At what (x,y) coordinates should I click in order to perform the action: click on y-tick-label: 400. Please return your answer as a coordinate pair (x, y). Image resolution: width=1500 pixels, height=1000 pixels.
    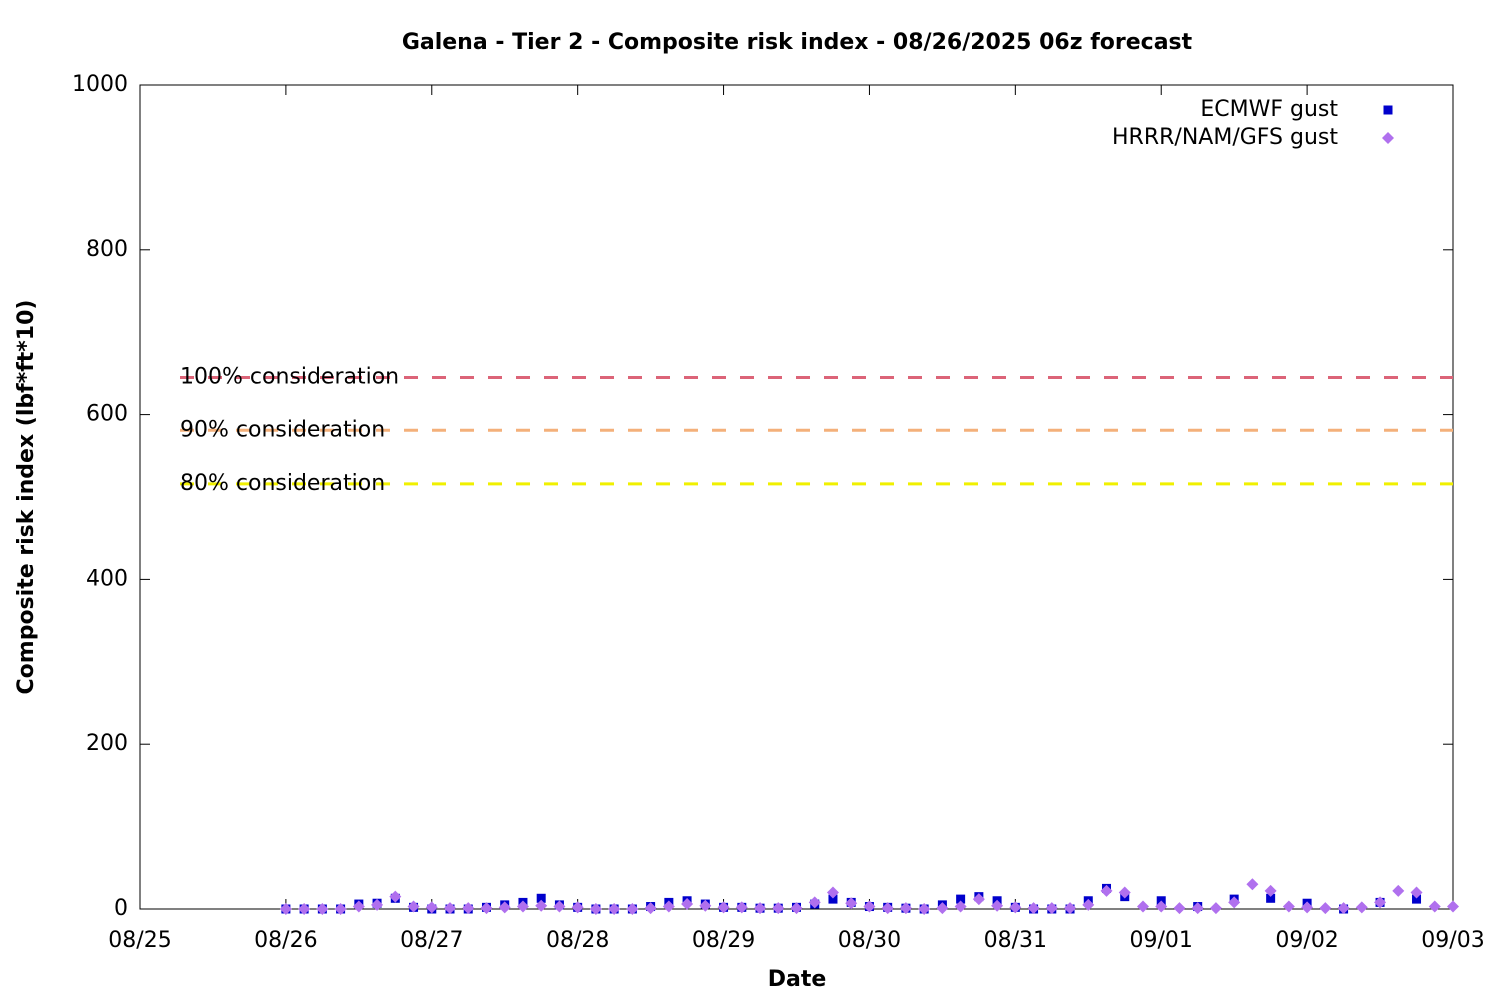
    Looking at the image, I should click on (107, 578).